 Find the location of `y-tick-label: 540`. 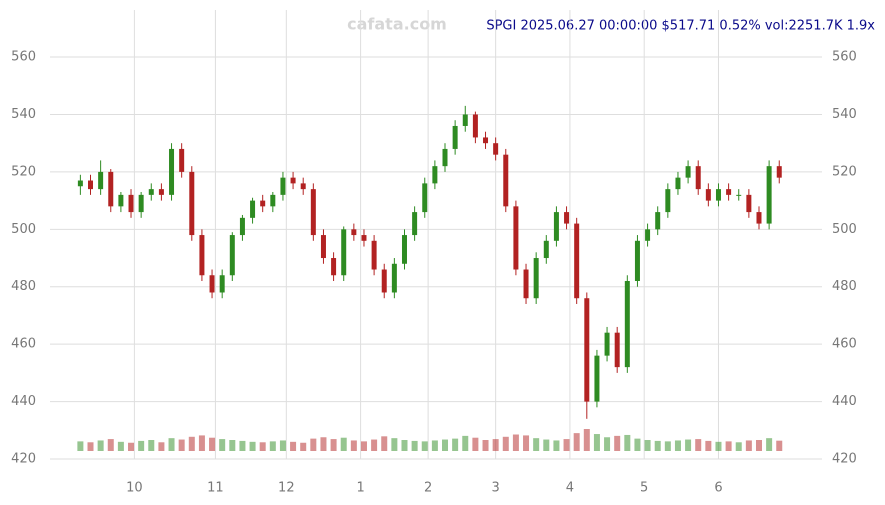

y-tick-label: 540 is located at coordinates (23, 114).